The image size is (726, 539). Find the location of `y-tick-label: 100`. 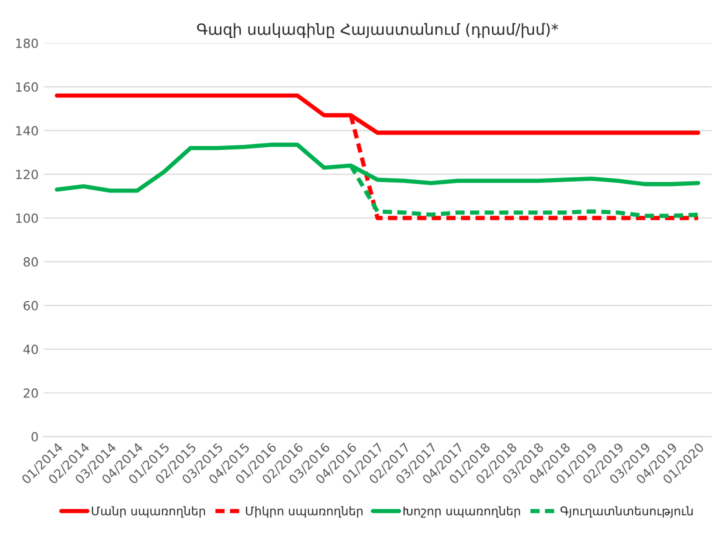

y-tick-label: 100 is located at coordinates (27, 218).